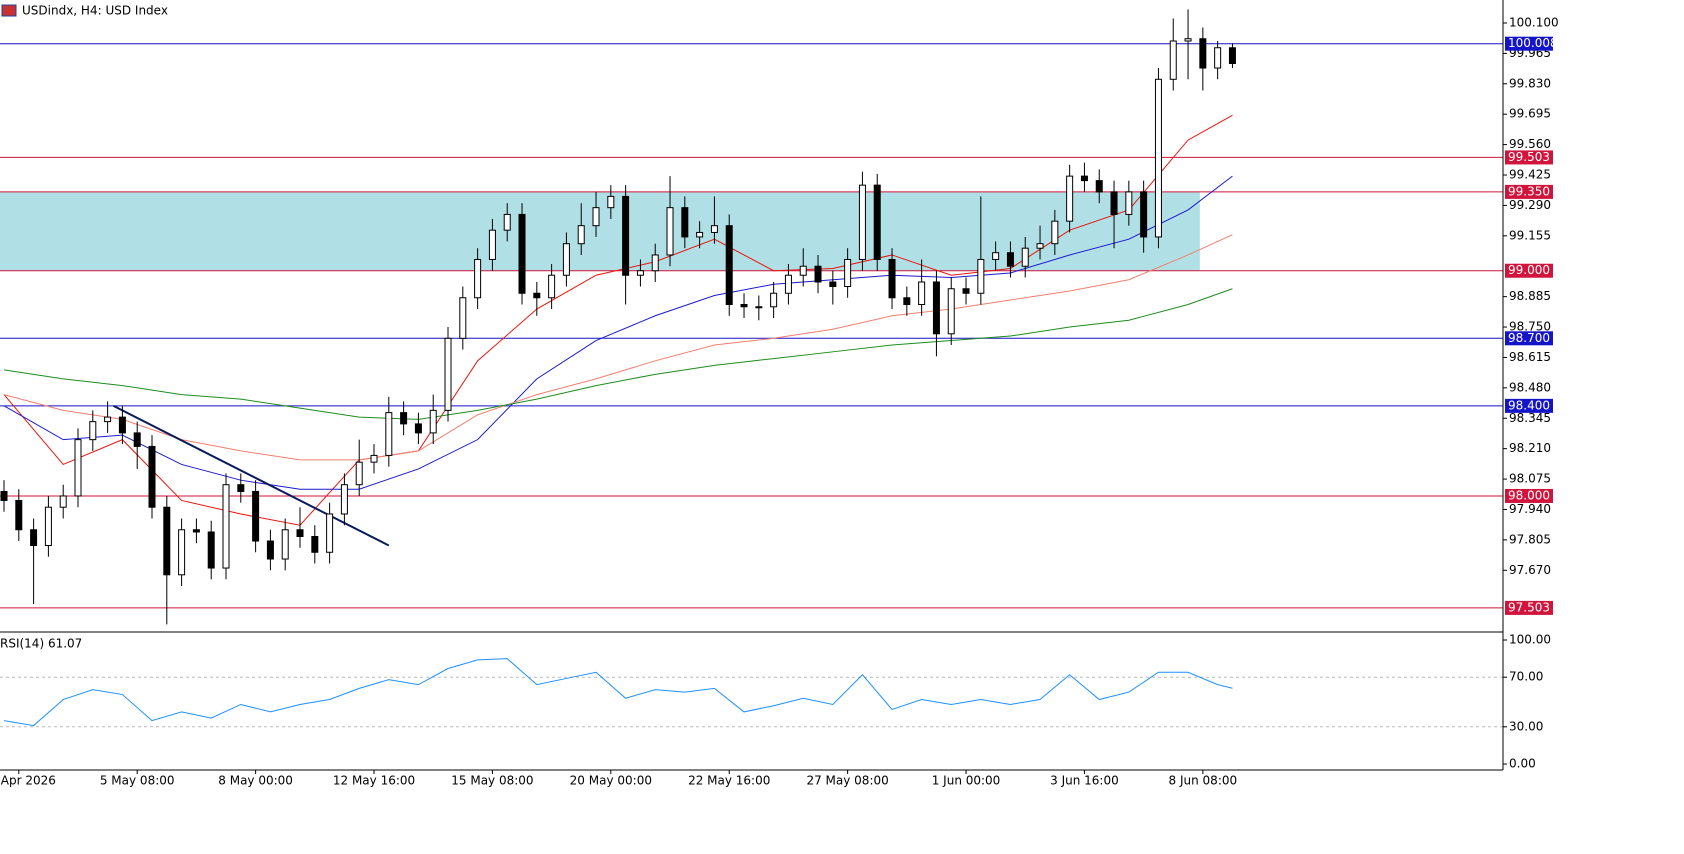  Describe the element at coordinates (95, 11) in the screenshot. I see `chart-title: USDindx, H4: USD Index` at that location.